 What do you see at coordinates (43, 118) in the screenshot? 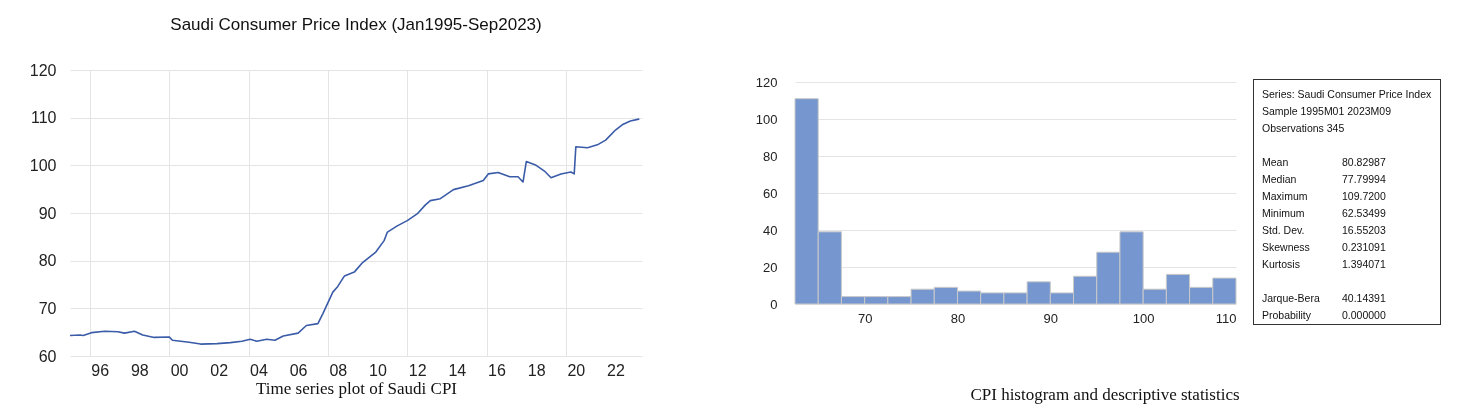
I see `y-tick-label: 110` at bounding box center [43, 118].